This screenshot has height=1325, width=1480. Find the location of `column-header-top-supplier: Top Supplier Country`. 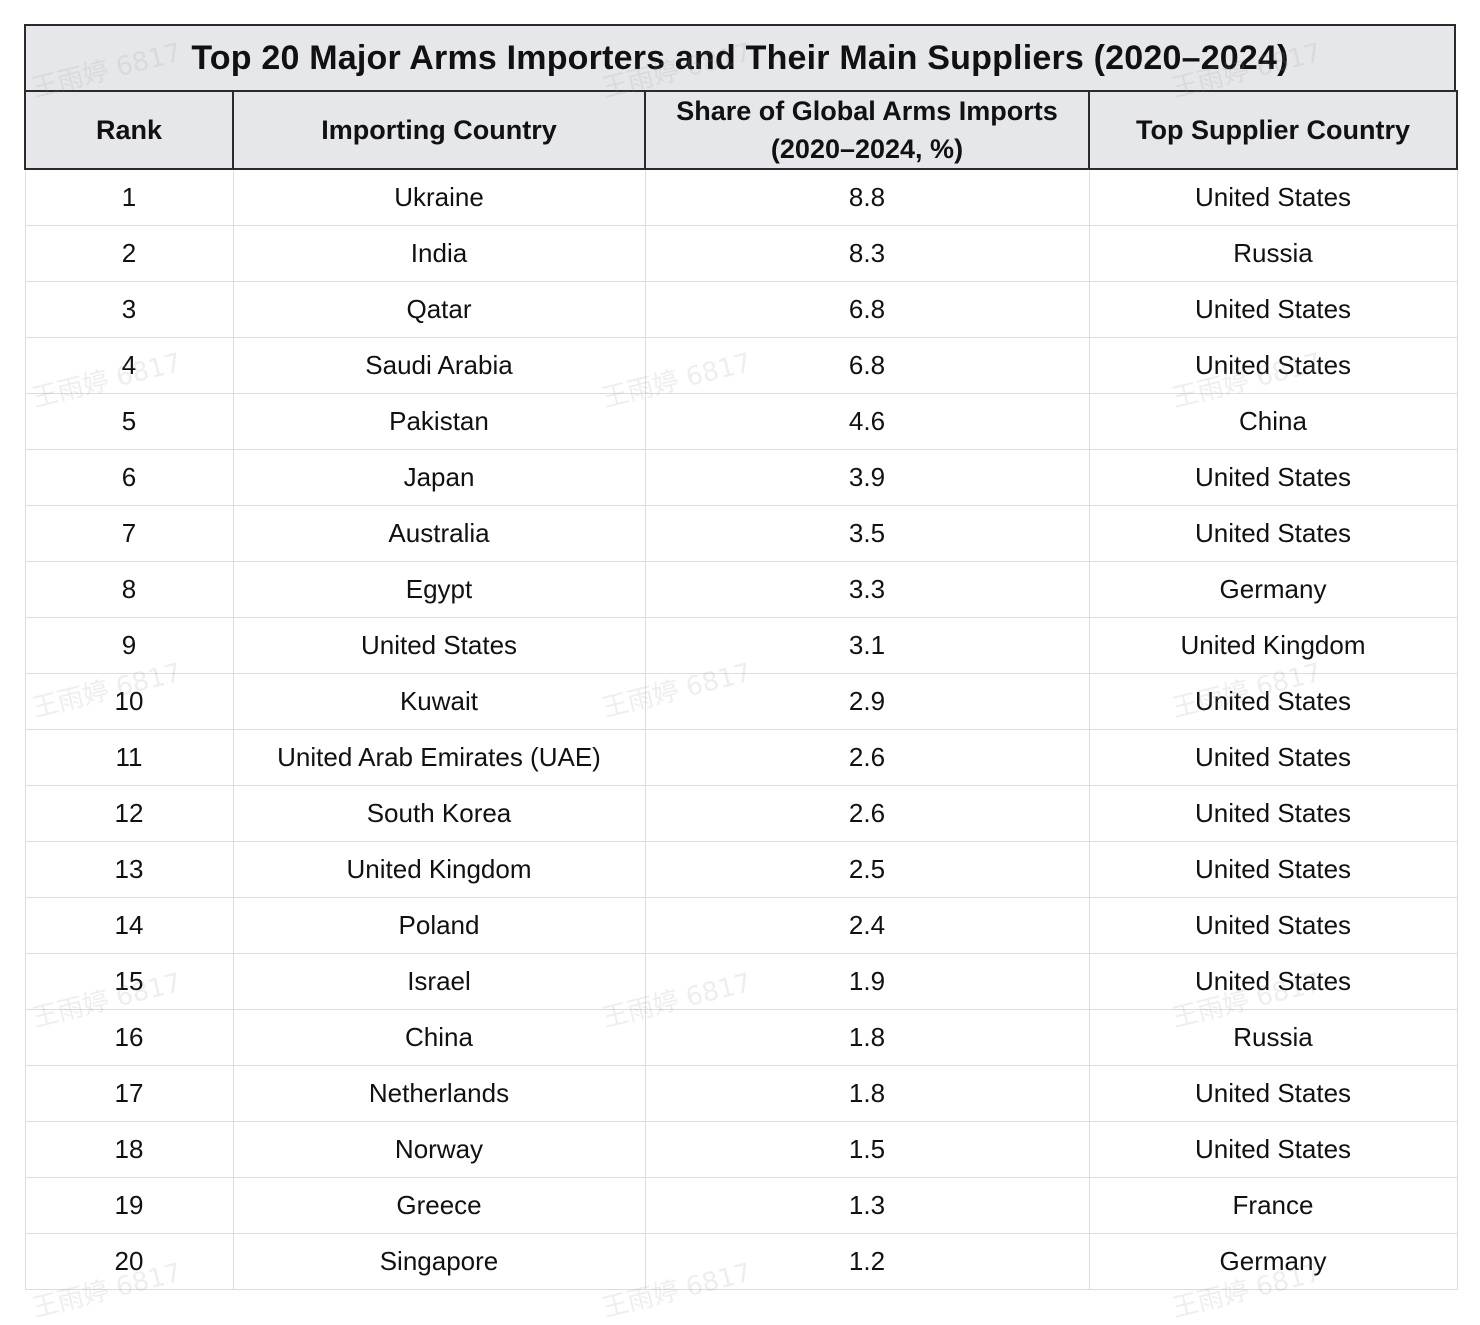

column-header-top-supplier: Top Supplier Country is located at coordinates (1273, 130).